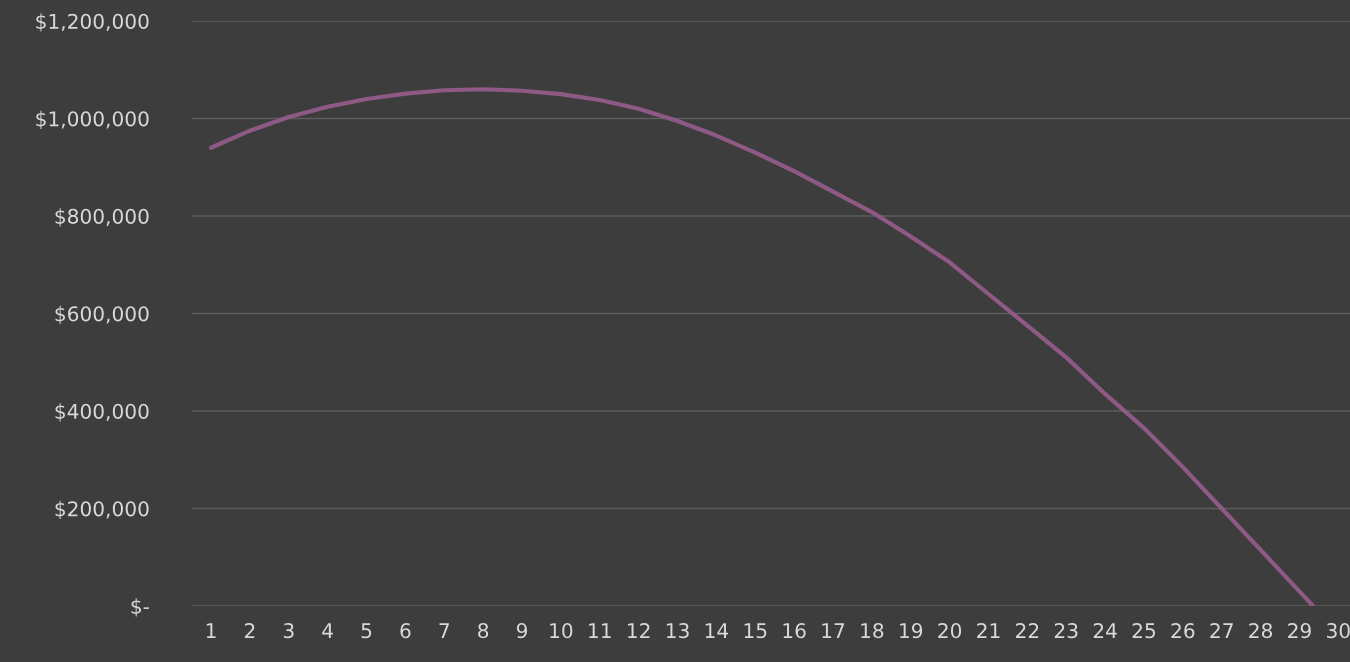  I want to click on x-tick-label: 7, so click(444, 630).